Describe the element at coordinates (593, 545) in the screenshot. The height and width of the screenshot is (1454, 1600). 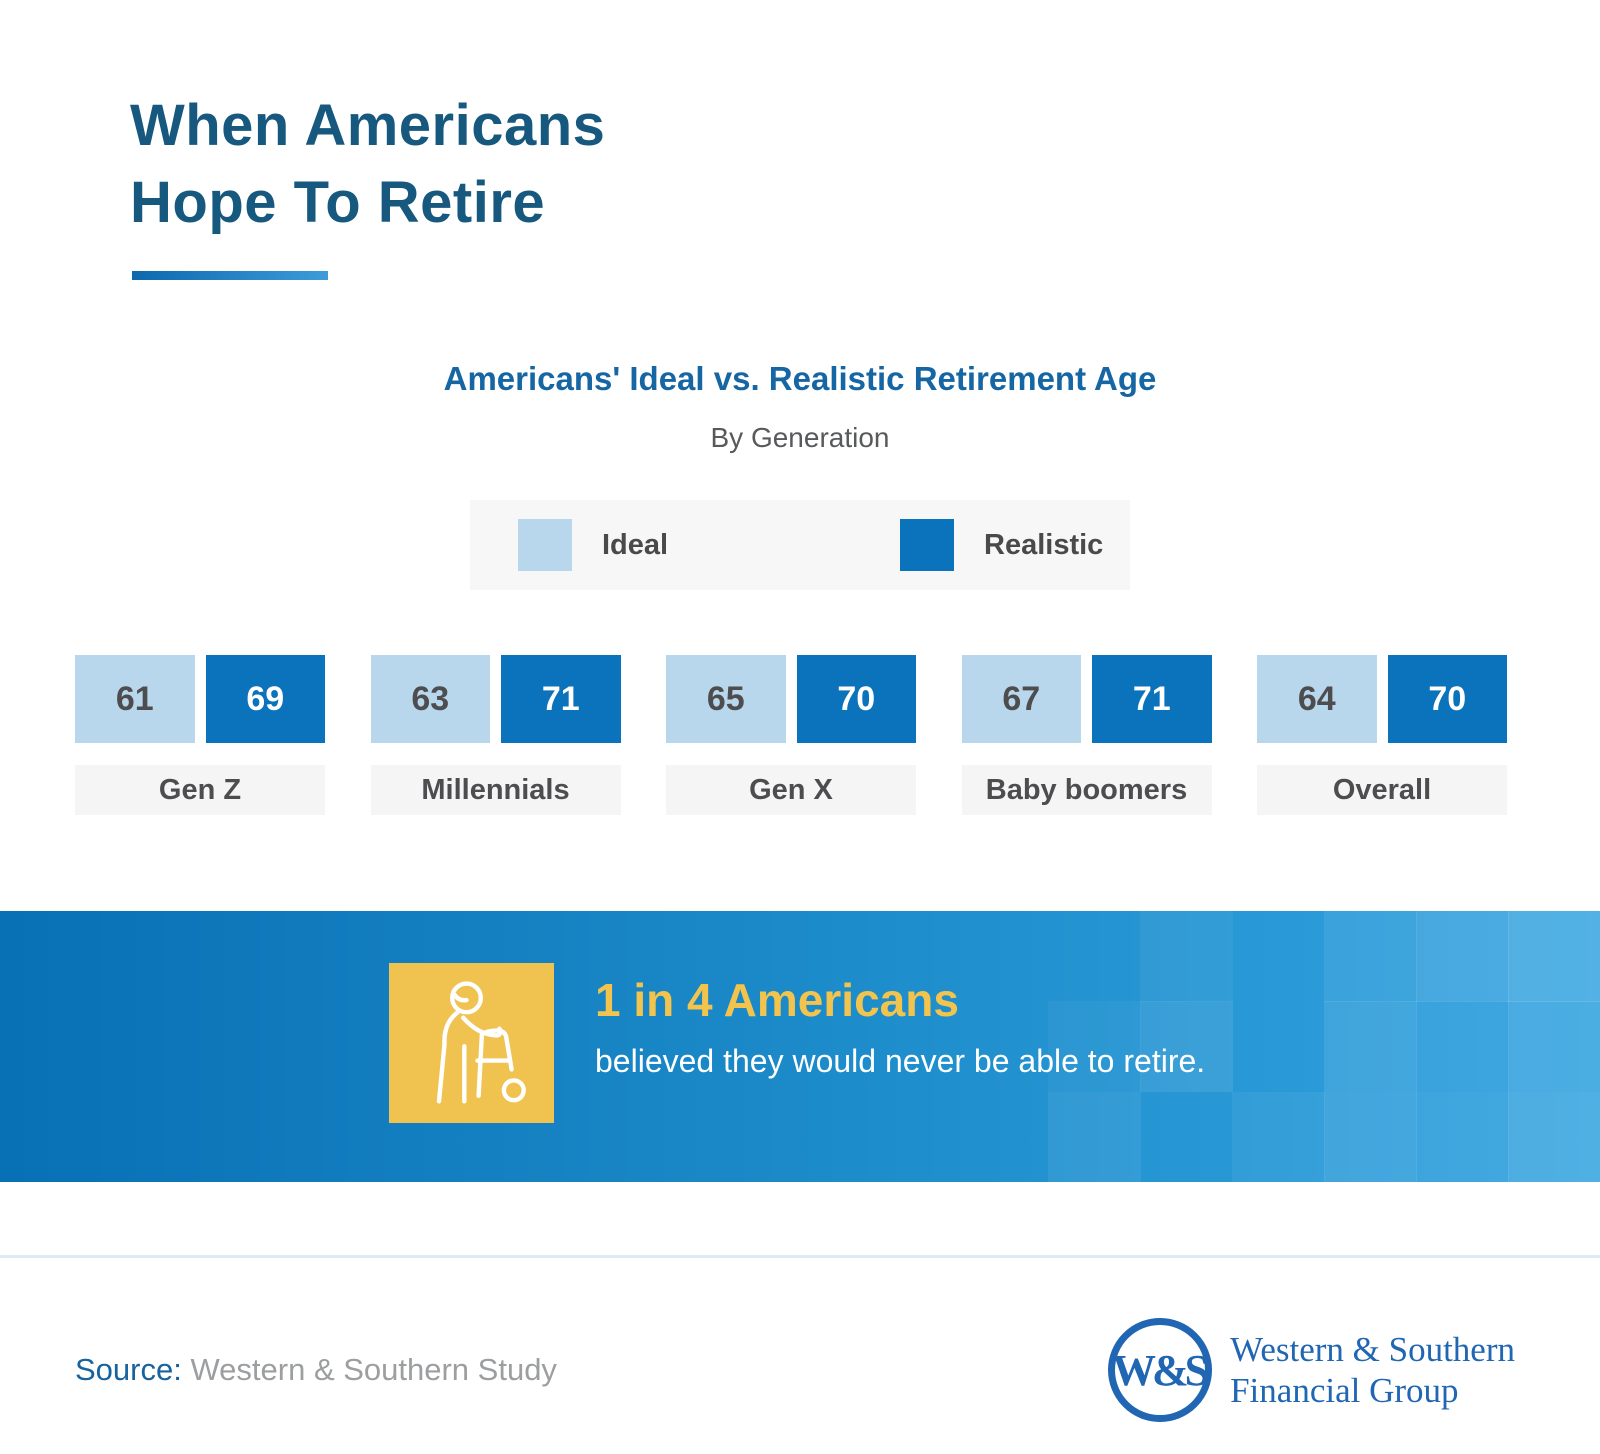
I see `legend-item-ideal: Ideal` at that location.